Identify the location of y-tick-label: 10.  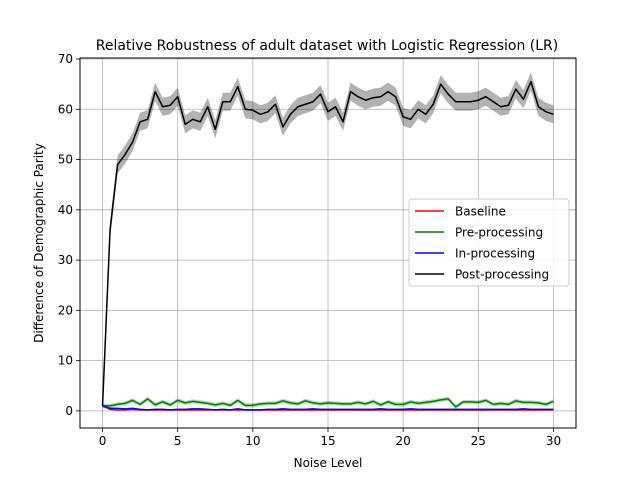
(65, 361).